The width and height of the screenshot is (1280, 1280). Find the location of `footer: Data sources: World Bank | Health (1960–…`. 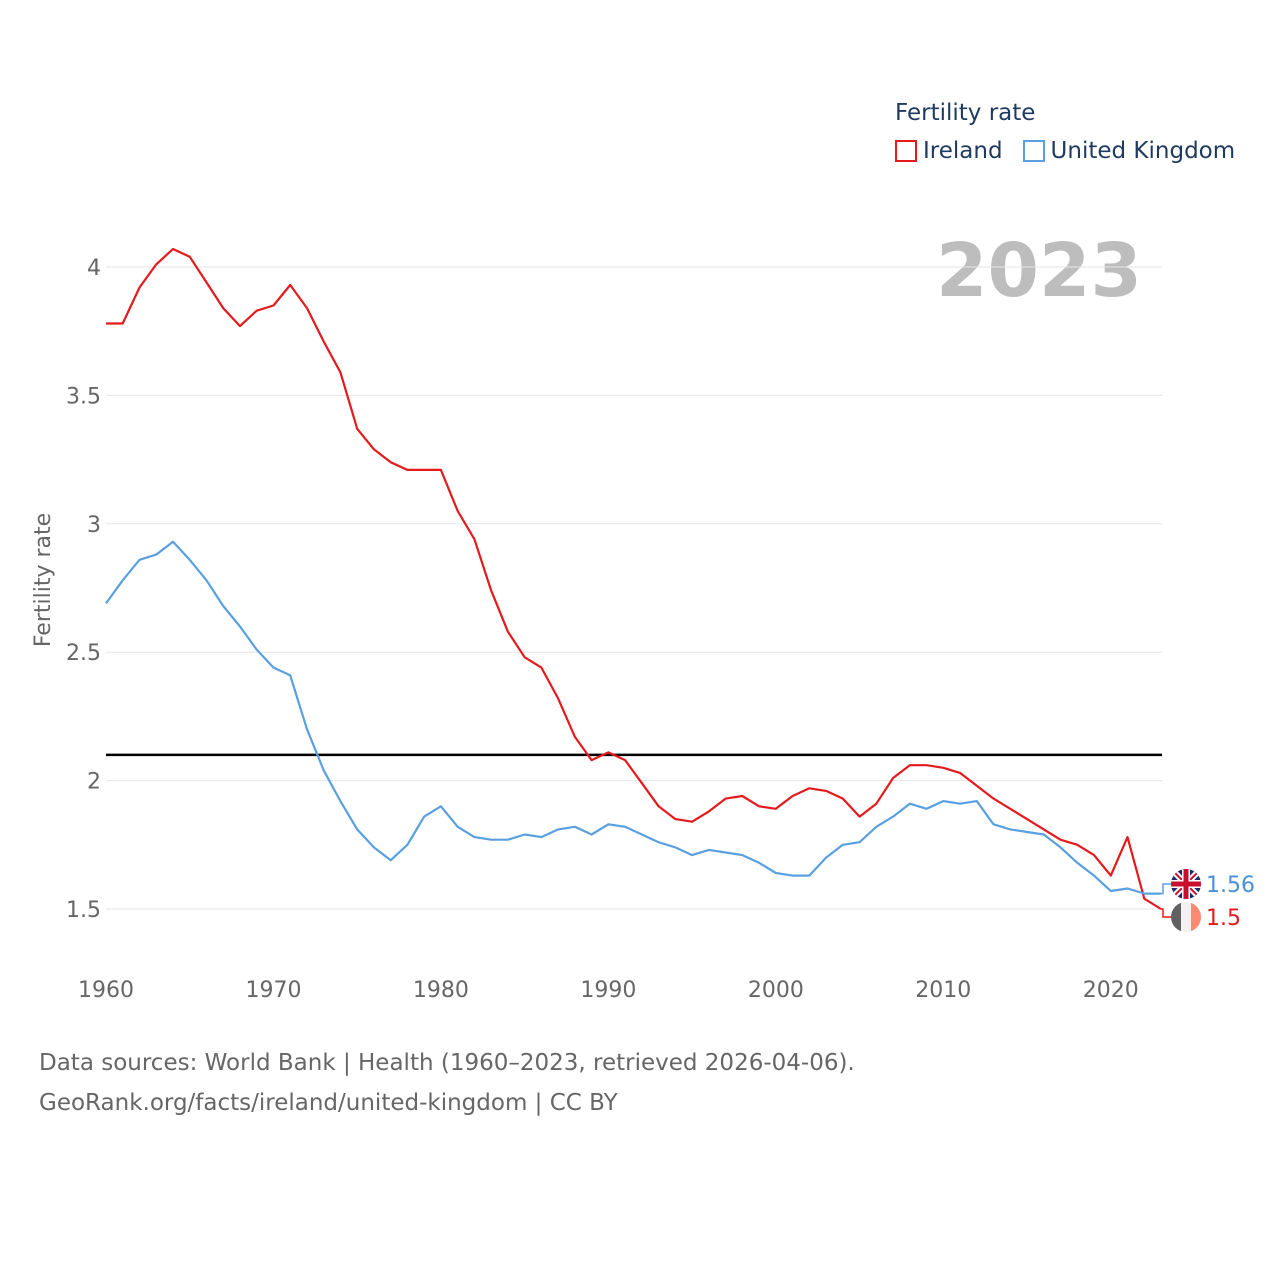

footer: Data sources: World Bank | Health (1960–… is located at coordinates (447, 1083).